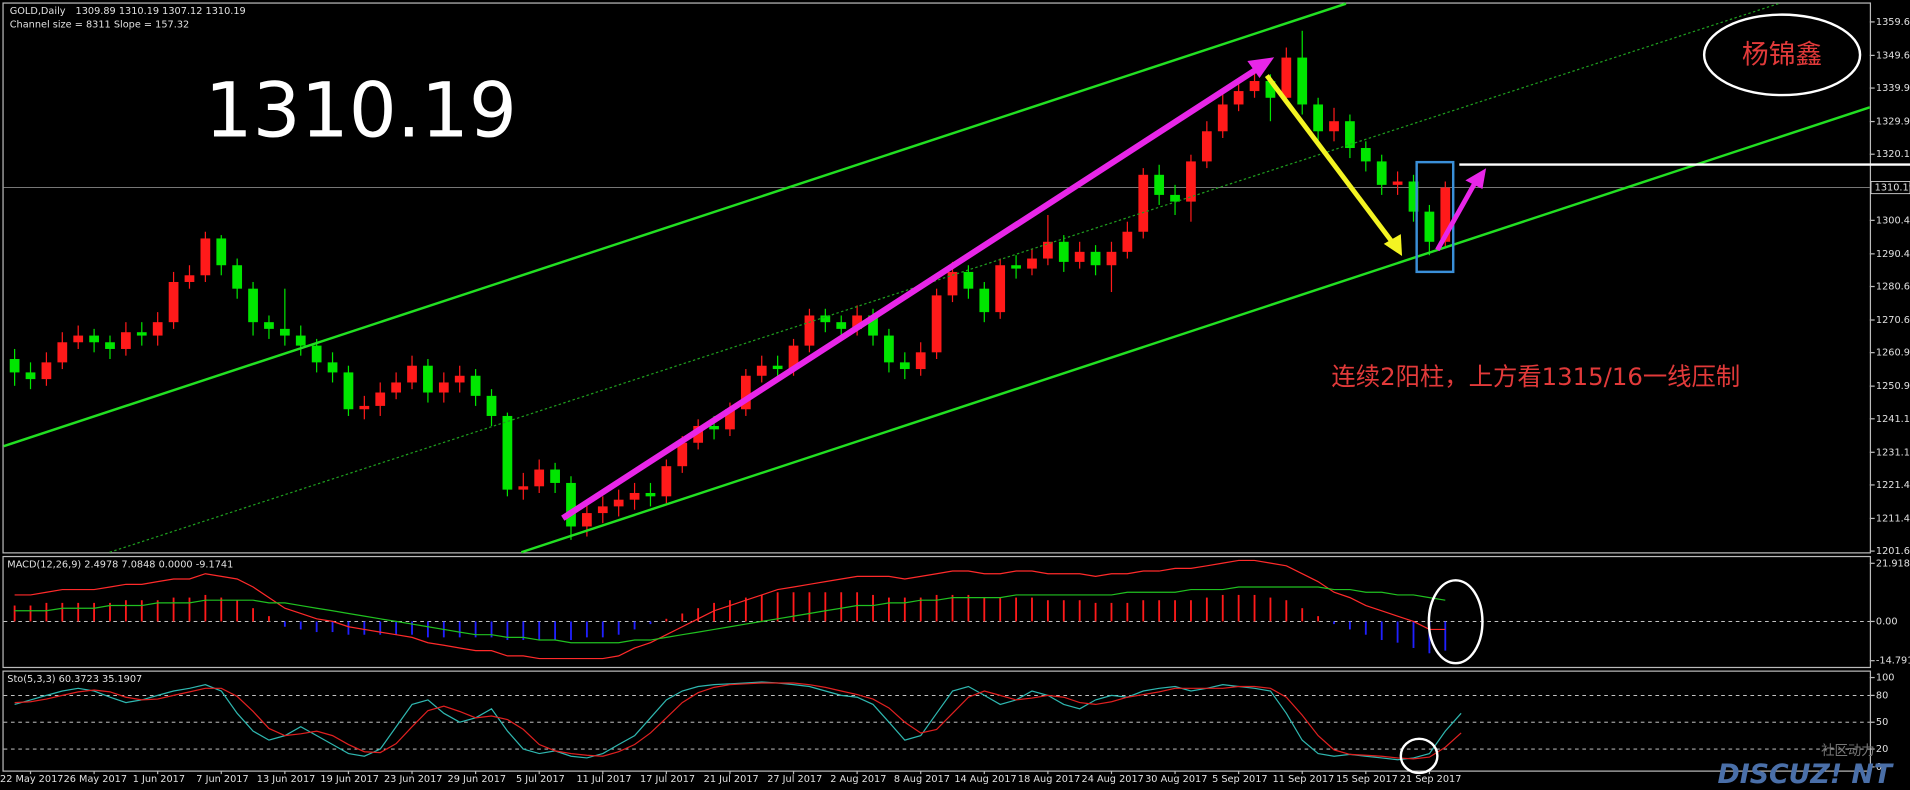  What do you see at coordinates (222, 779) in the screenshot?
I see `x-tick-label: 7 Jun 2017` at bounding box center [222, 779].